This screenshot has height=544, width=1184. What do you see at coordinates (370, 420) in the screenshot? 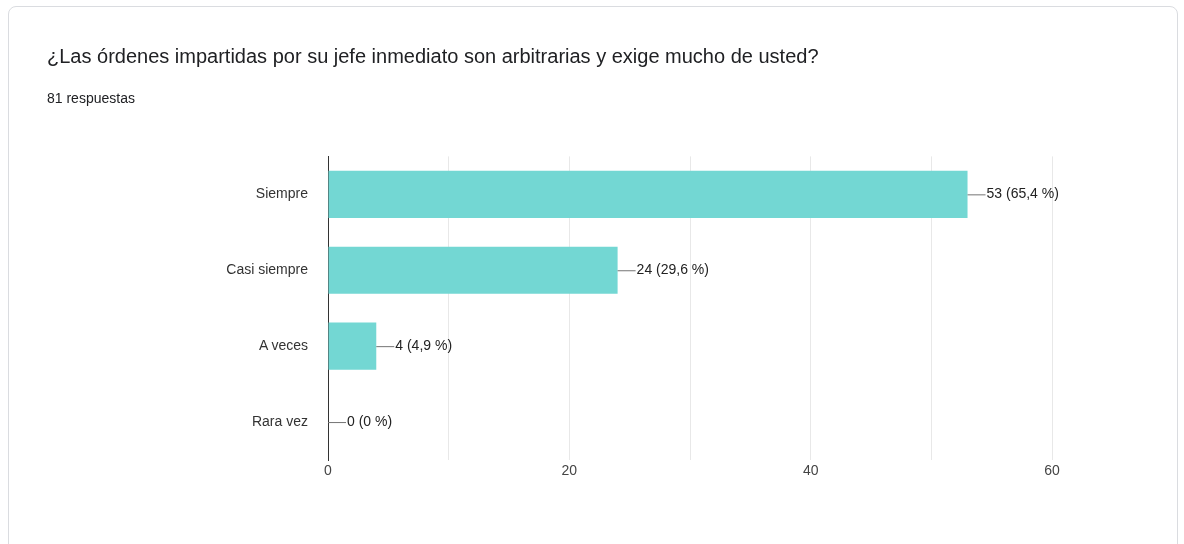
I see `data-label: 0 (0 %)` at bounding box center [370, 420].